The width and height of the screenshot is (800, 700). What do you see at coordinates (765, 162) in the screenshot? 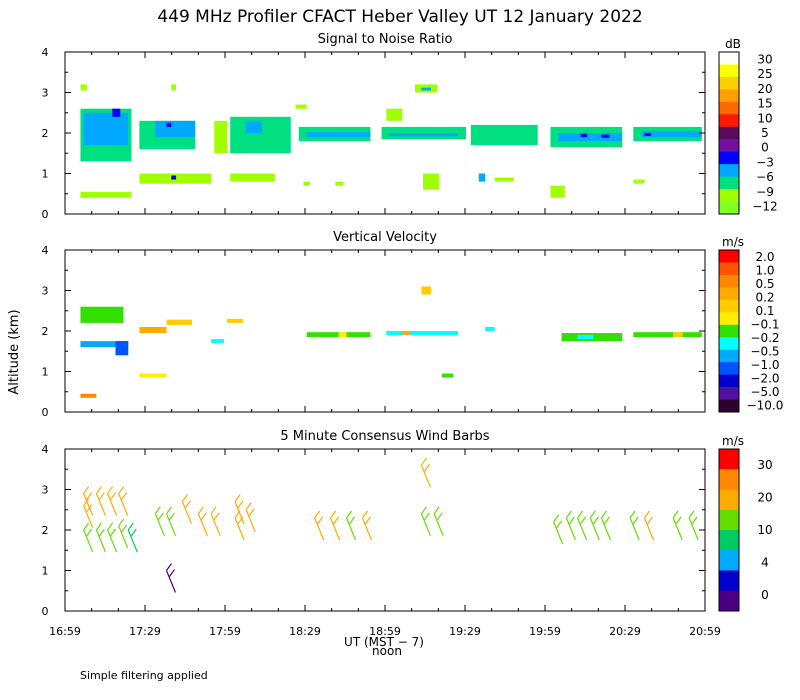
I see `colorbar-label: −3` at bounding box center [765, 162].